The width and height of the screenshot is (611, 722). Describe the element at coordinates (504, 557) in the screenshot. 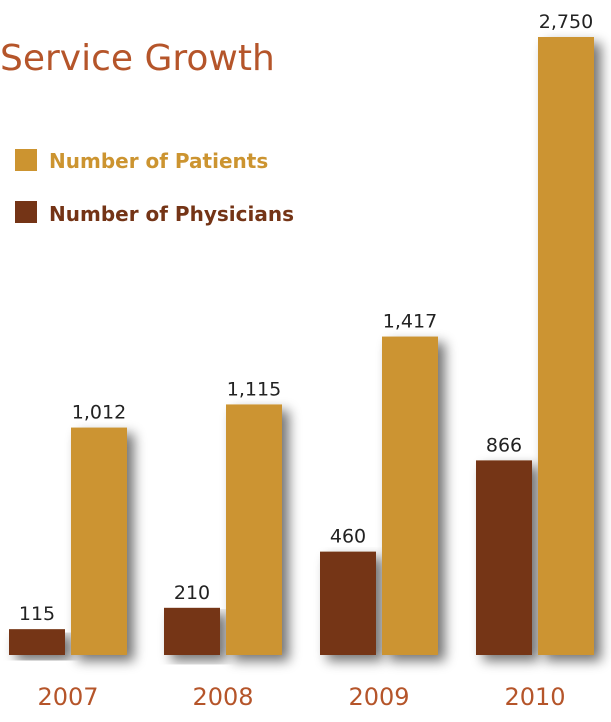

I see `bar-physicians-2010` at that location.